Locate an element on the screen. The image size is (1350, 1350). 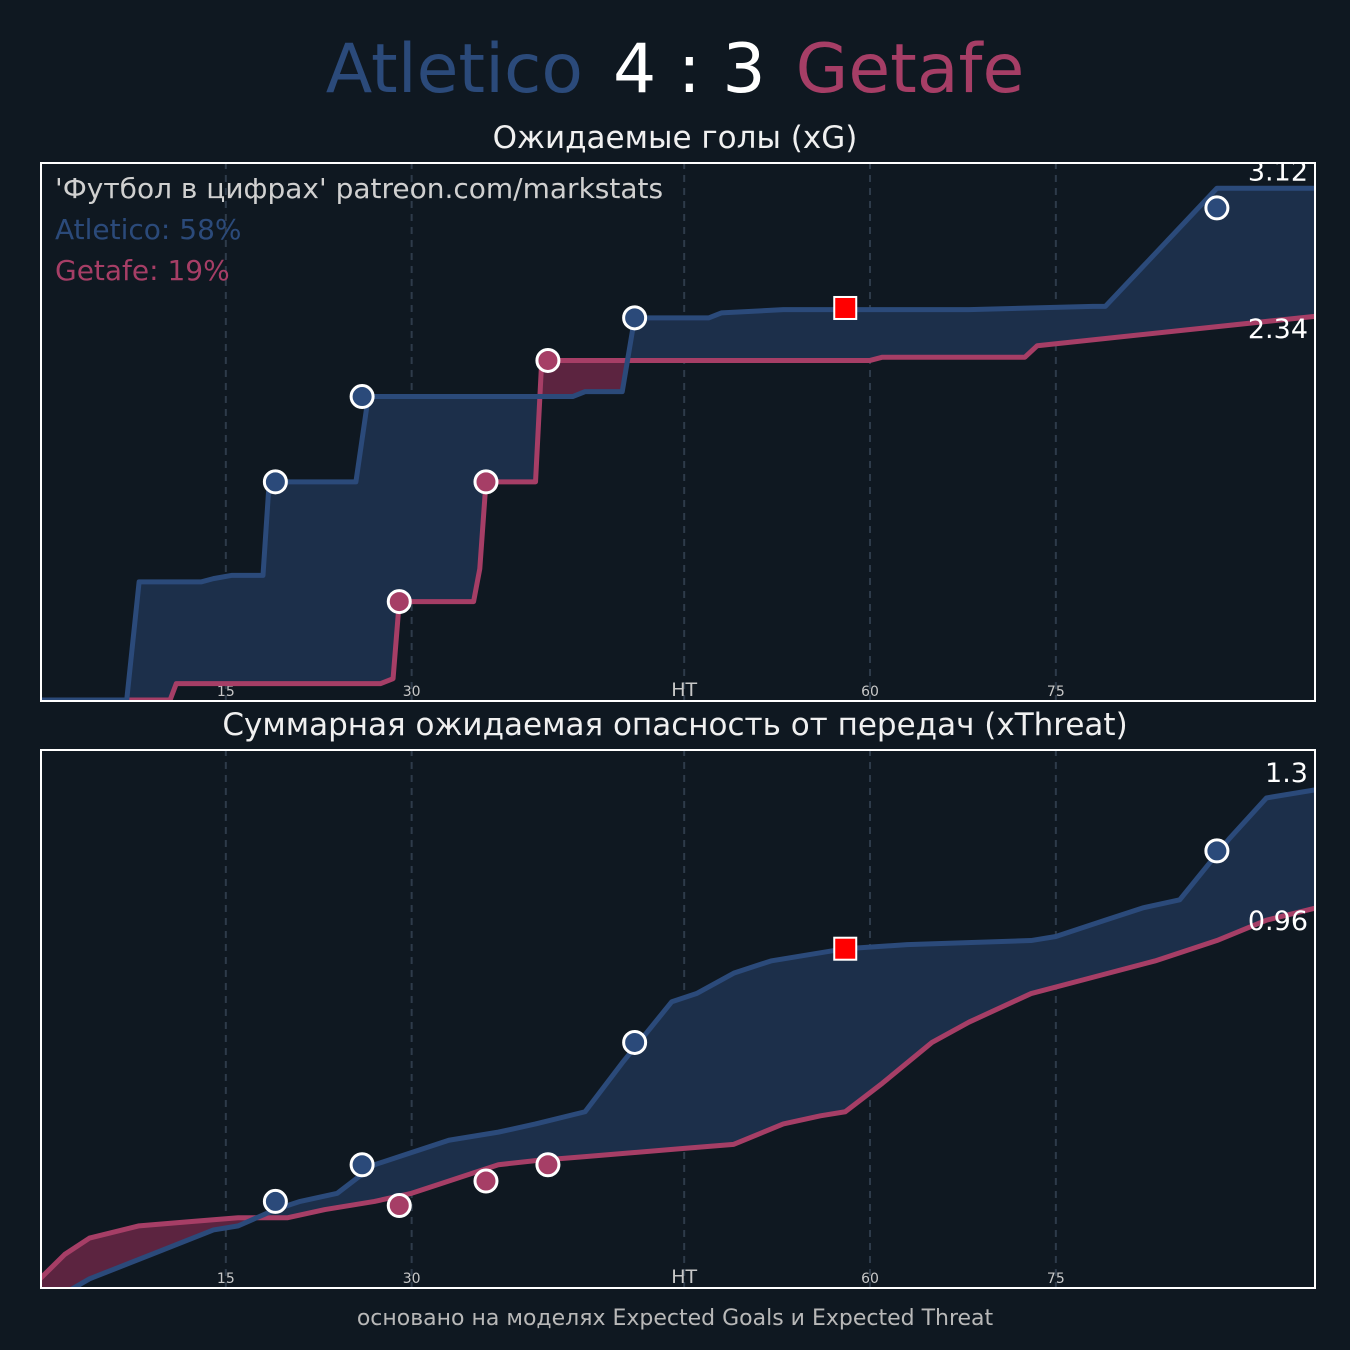
xthreat-away-total-label: 0.96 is located at coordinates (1278, 921).